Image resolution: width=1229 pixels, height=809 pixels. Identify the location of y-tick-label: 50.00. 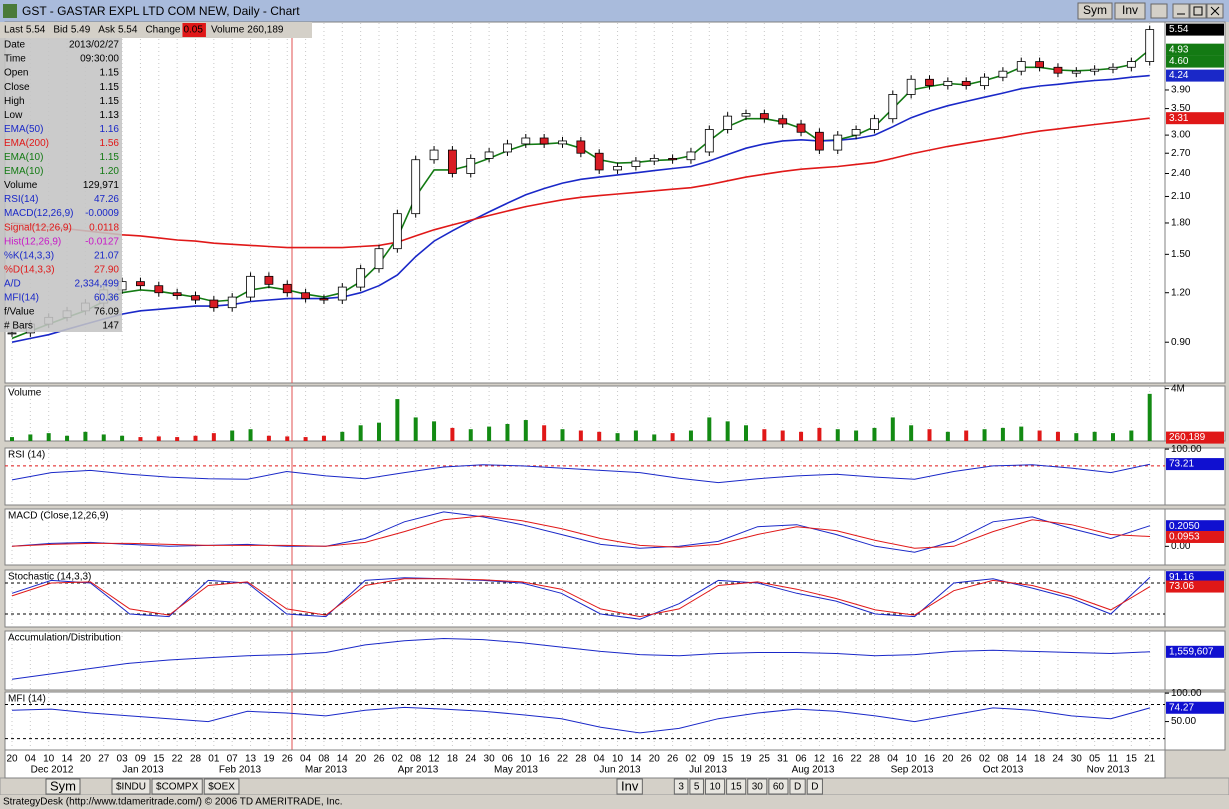
(1183, 721).